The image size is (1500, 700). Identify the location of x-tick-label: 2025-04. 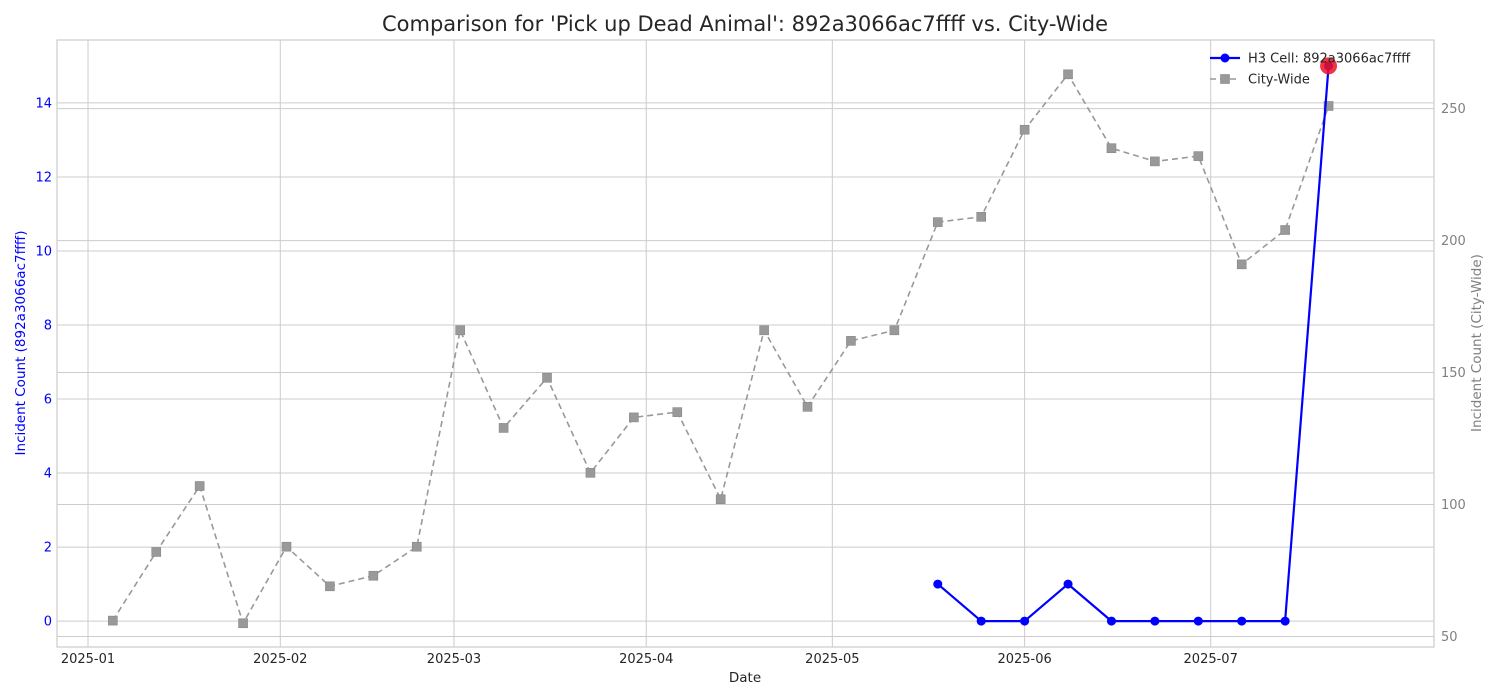
(646, 659).